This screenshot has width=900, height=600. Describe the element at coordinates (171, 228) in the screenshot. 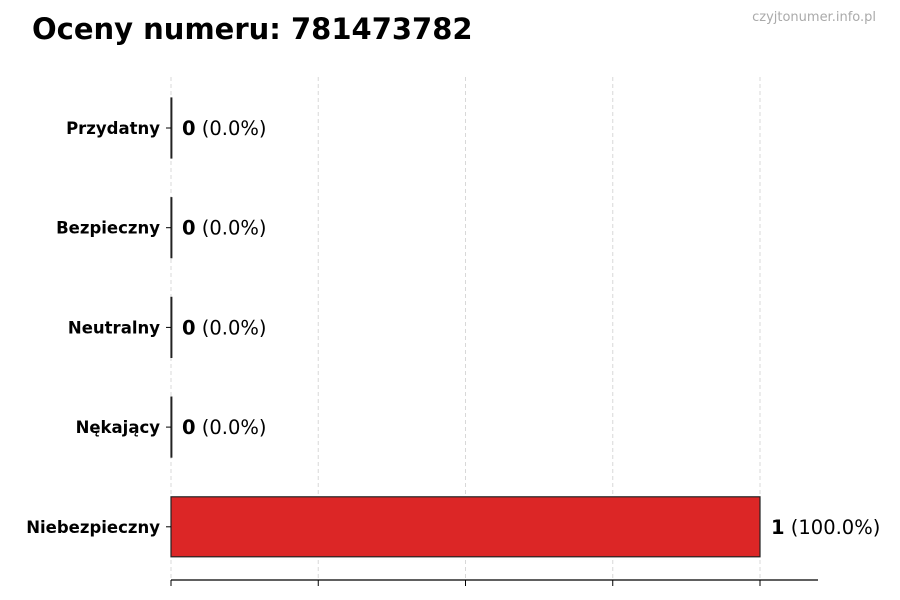

I see `bar-bezpieczny` at that location.